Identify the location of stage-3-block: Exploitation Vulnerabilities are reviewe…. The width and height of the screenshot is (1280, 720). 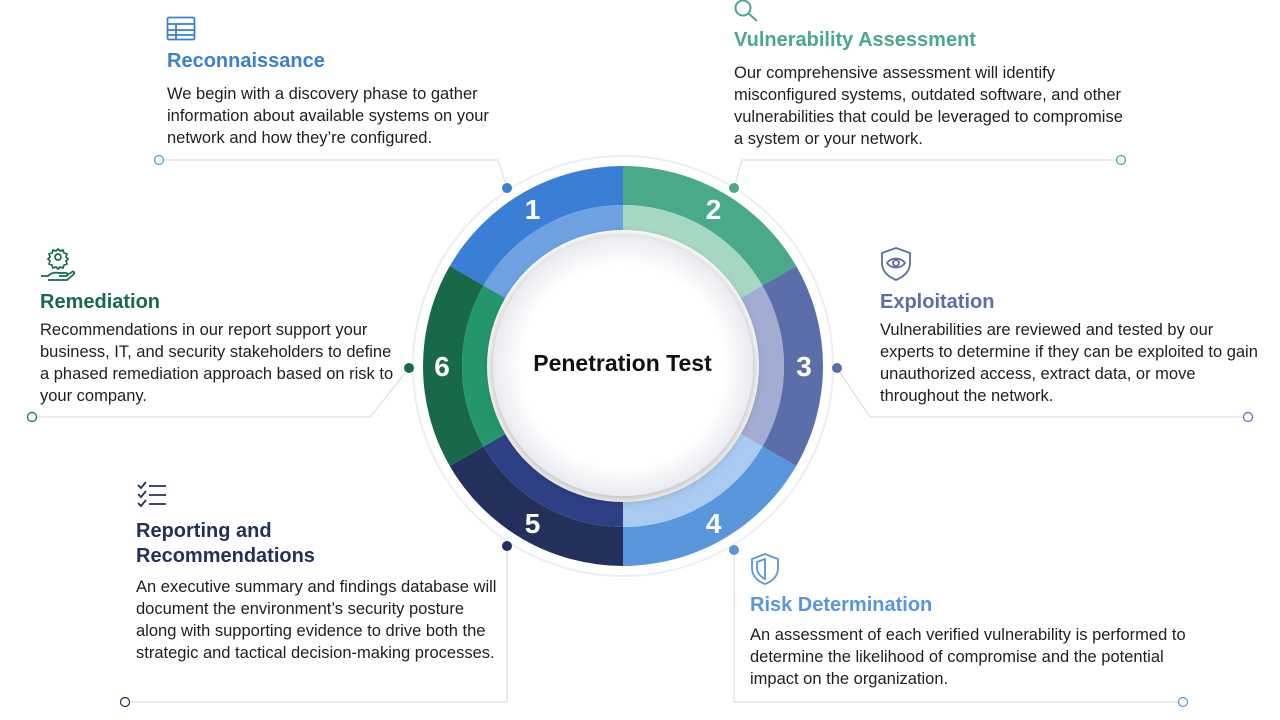
(1070, 348).